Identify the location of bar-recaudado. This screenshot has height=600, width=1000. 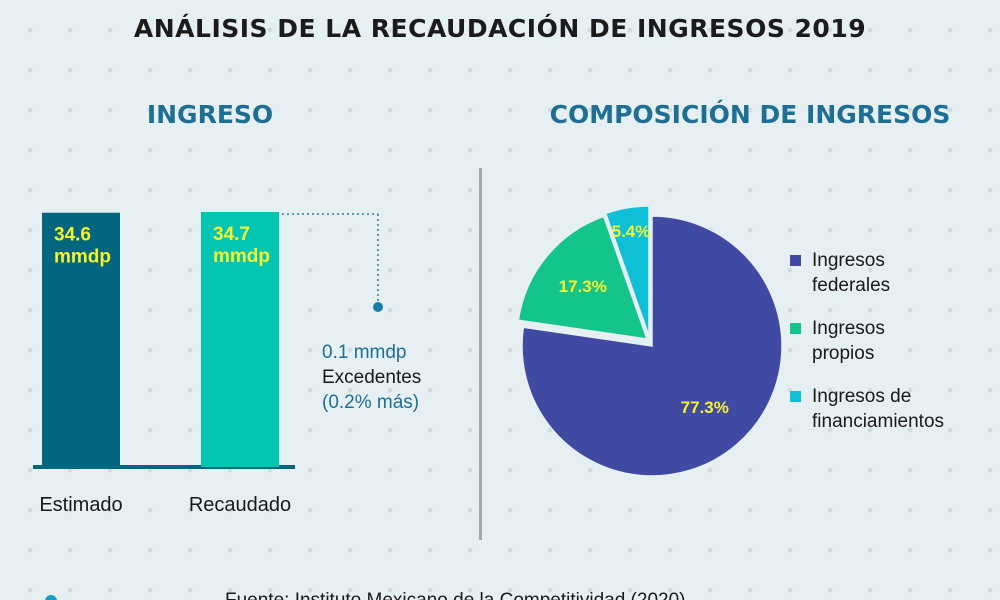
(240, 339).